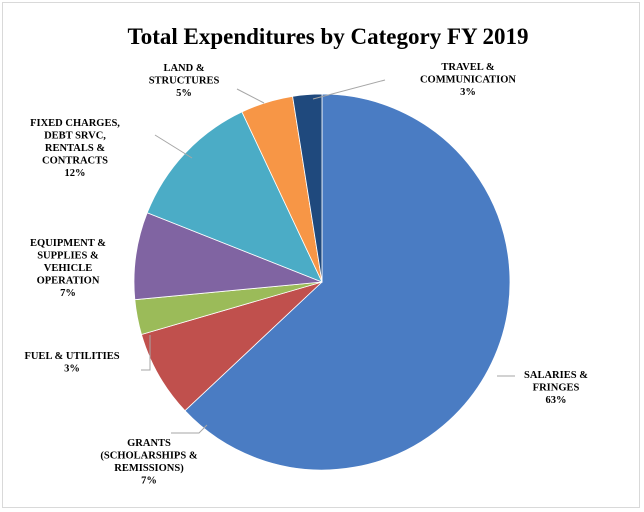 The width and height of the screenshot is (644, 512). I want to click on pie-slice, so click(307, 188).